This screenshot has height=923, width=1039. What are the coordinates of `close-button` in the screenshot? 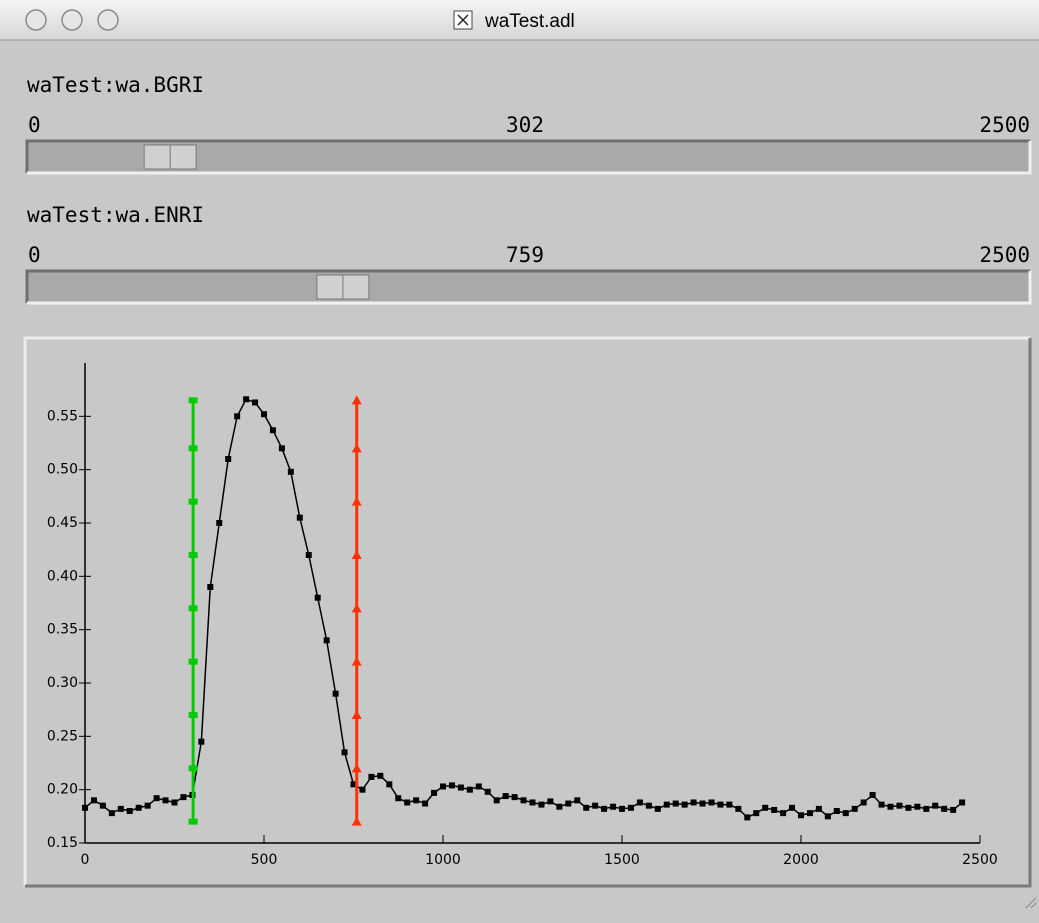 It's located at (36, 20).